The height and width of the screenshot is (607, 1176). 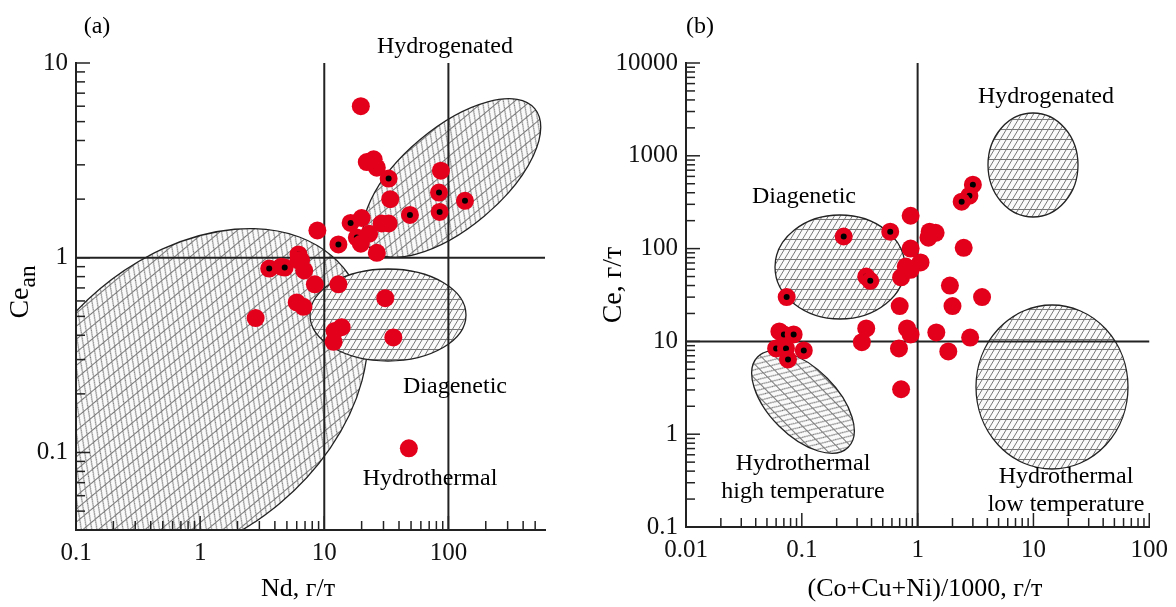 I want to click on y-tick-label: 1000, so click(x=653, y=154).